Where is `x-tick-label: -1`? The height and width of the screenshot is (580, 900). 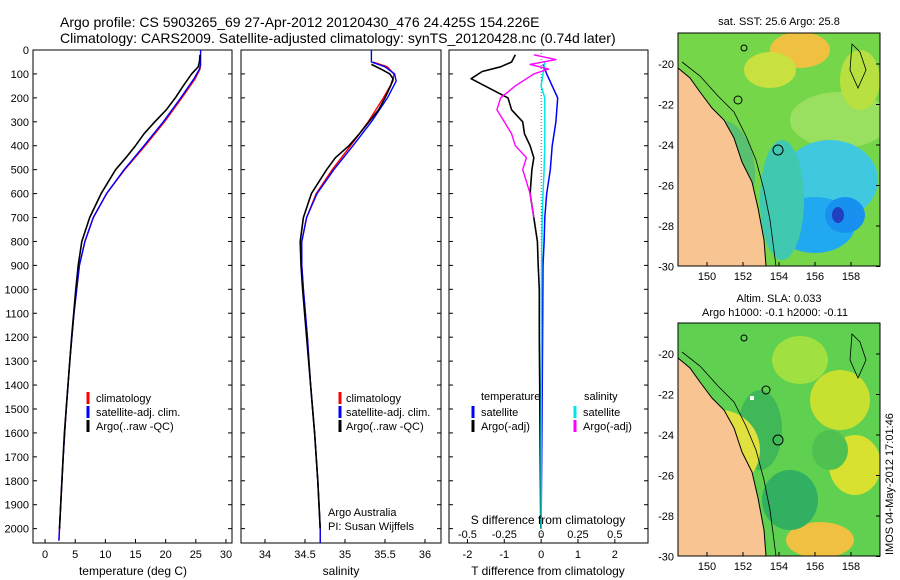 x-tick-label: -1 is located at coordinates (504, 555).